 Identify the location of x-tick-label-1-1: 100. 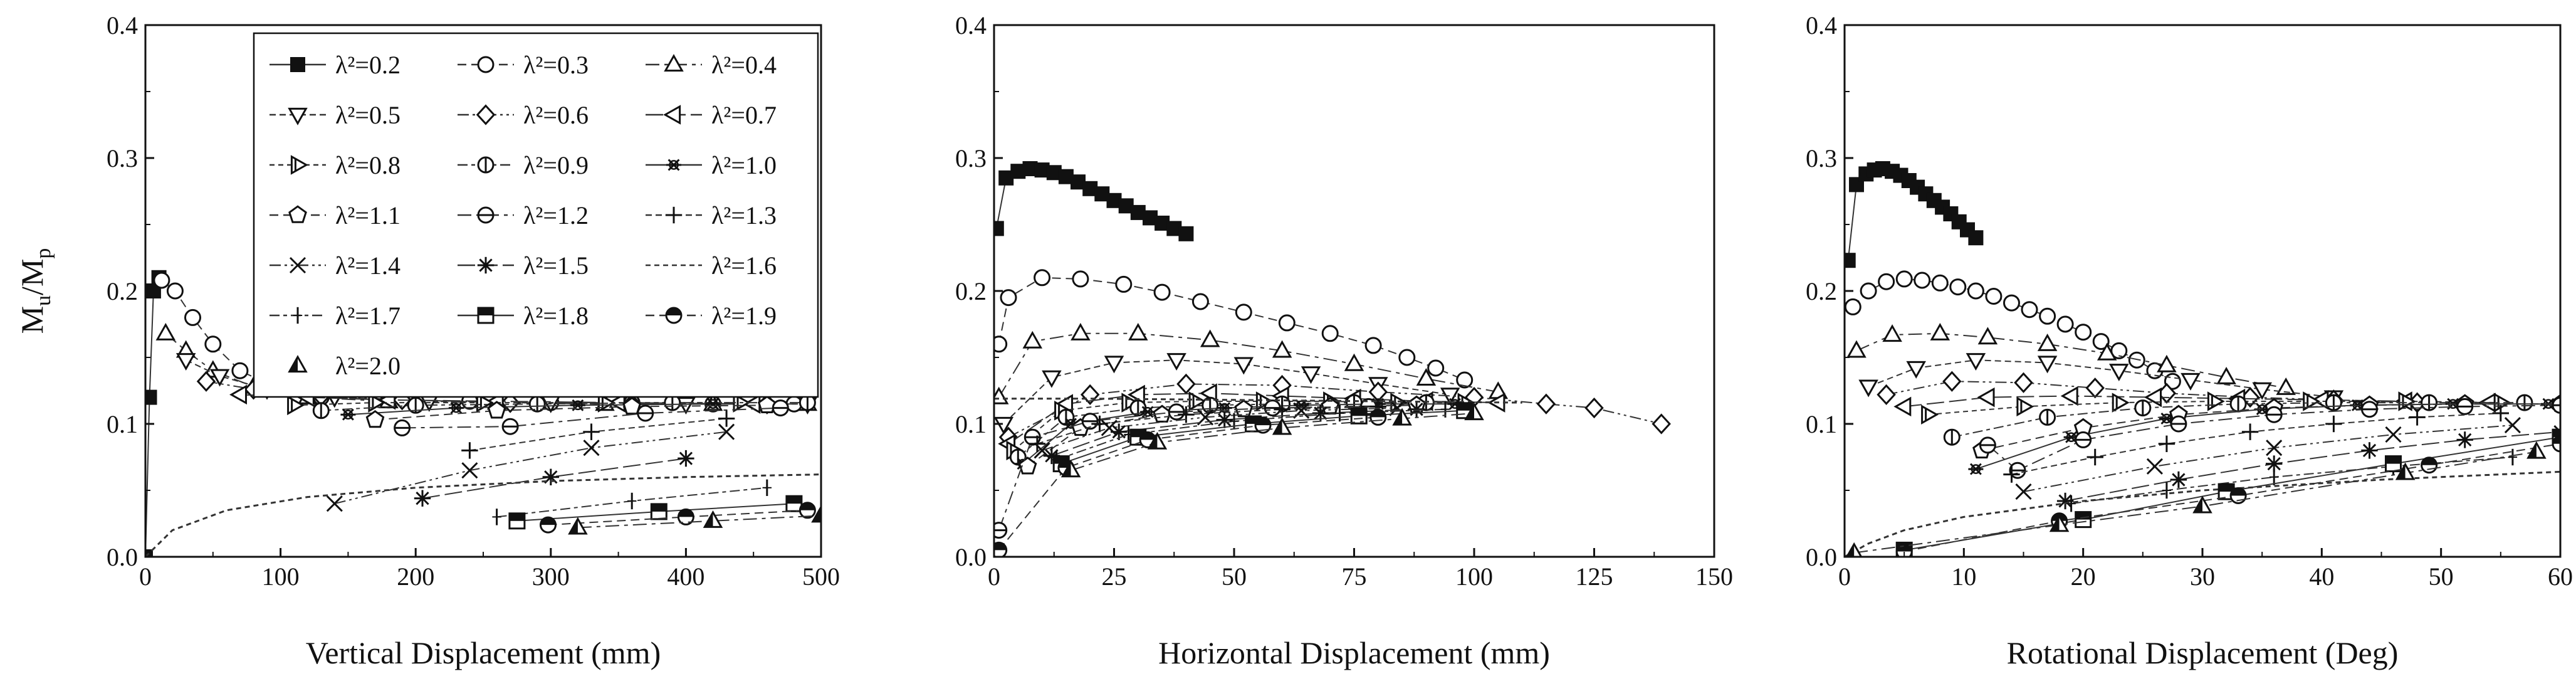
(281, 576).